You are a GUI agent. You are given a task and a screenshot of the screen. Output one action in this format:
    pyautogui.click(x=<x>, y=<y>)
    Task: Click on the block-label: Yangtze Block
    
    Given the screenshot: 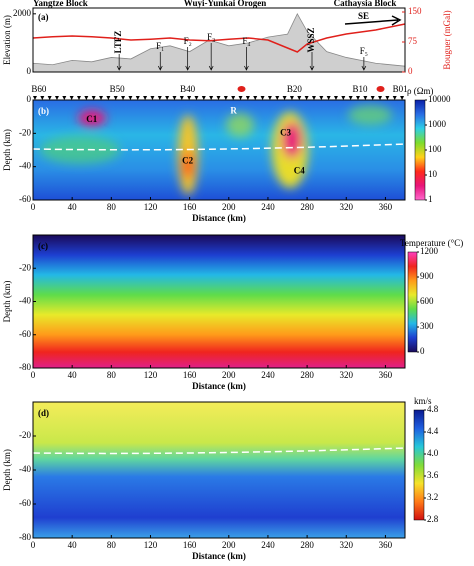 What is the action you would take?
    pyautogui.click(x=60, y=4)
    